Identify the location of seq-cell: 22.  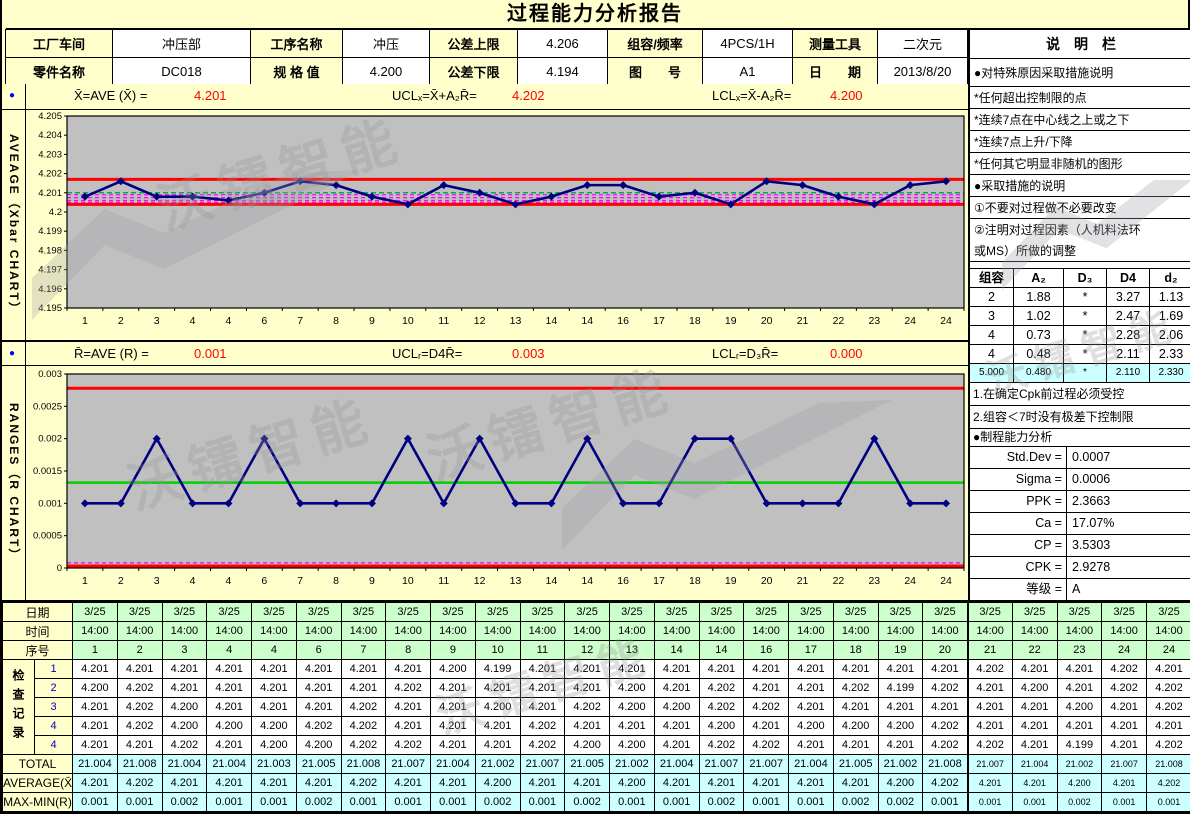
(1034, 650).